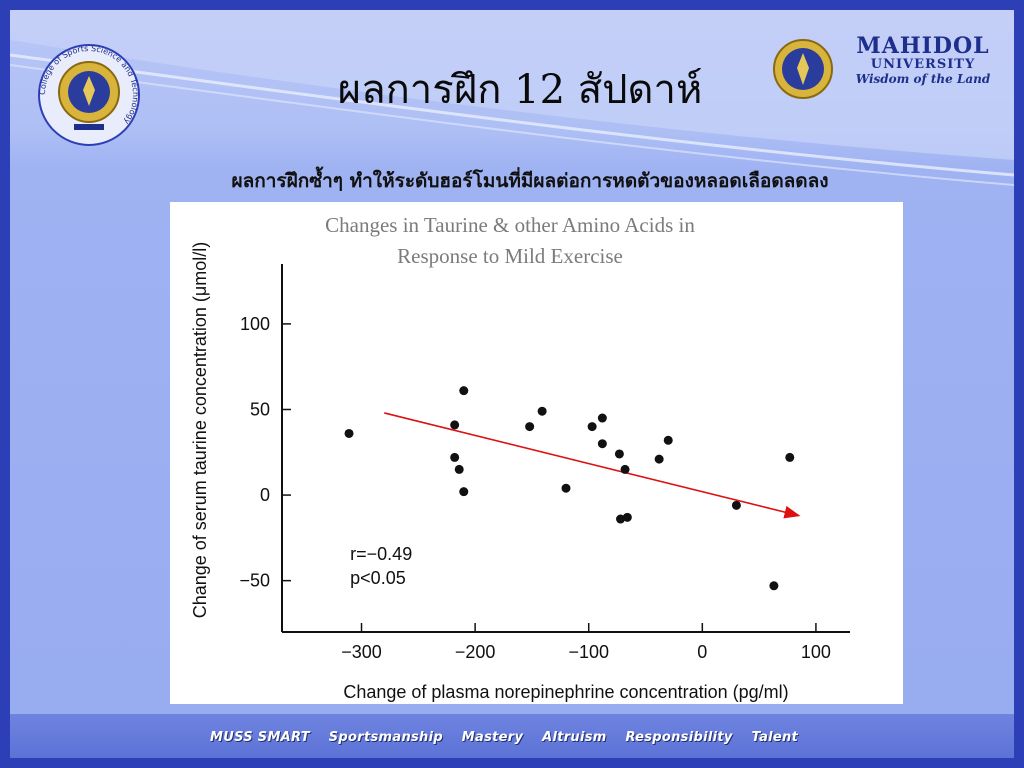 The width and height of the screenshot is (1024, 768). Describe the element at coordinates (254, 581) in the screenshot. I see `y-tick-label: −50` at that location.